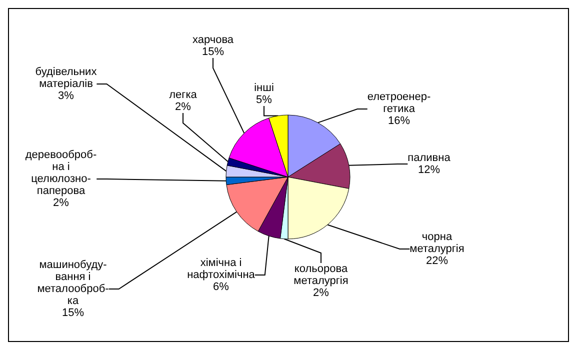 The width and height of the screenshot is (577, 350). Describe the element at coordinates (73, 283) in the screenshot. I see `slice-label: машинобуду- вання і металооброб- ка` at that location.